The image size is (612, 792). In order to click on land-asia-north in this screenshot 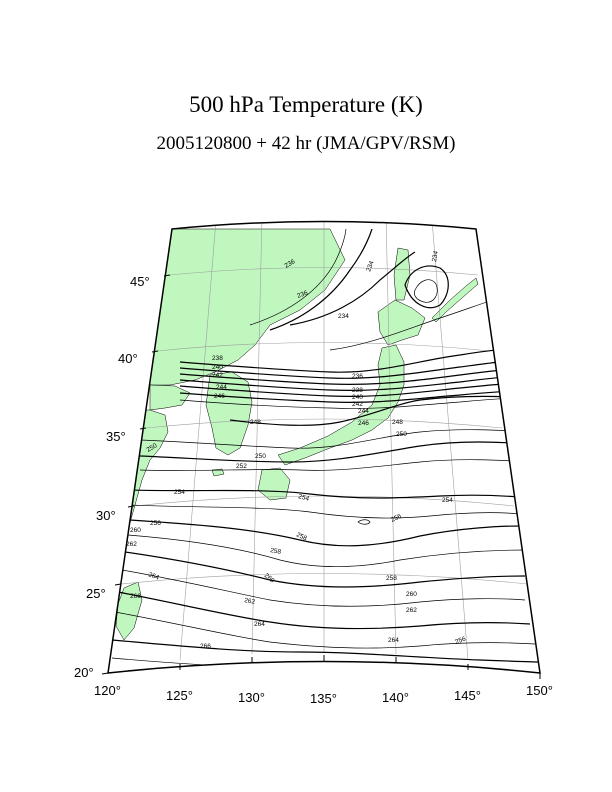, I will do `click(247, 307)`.